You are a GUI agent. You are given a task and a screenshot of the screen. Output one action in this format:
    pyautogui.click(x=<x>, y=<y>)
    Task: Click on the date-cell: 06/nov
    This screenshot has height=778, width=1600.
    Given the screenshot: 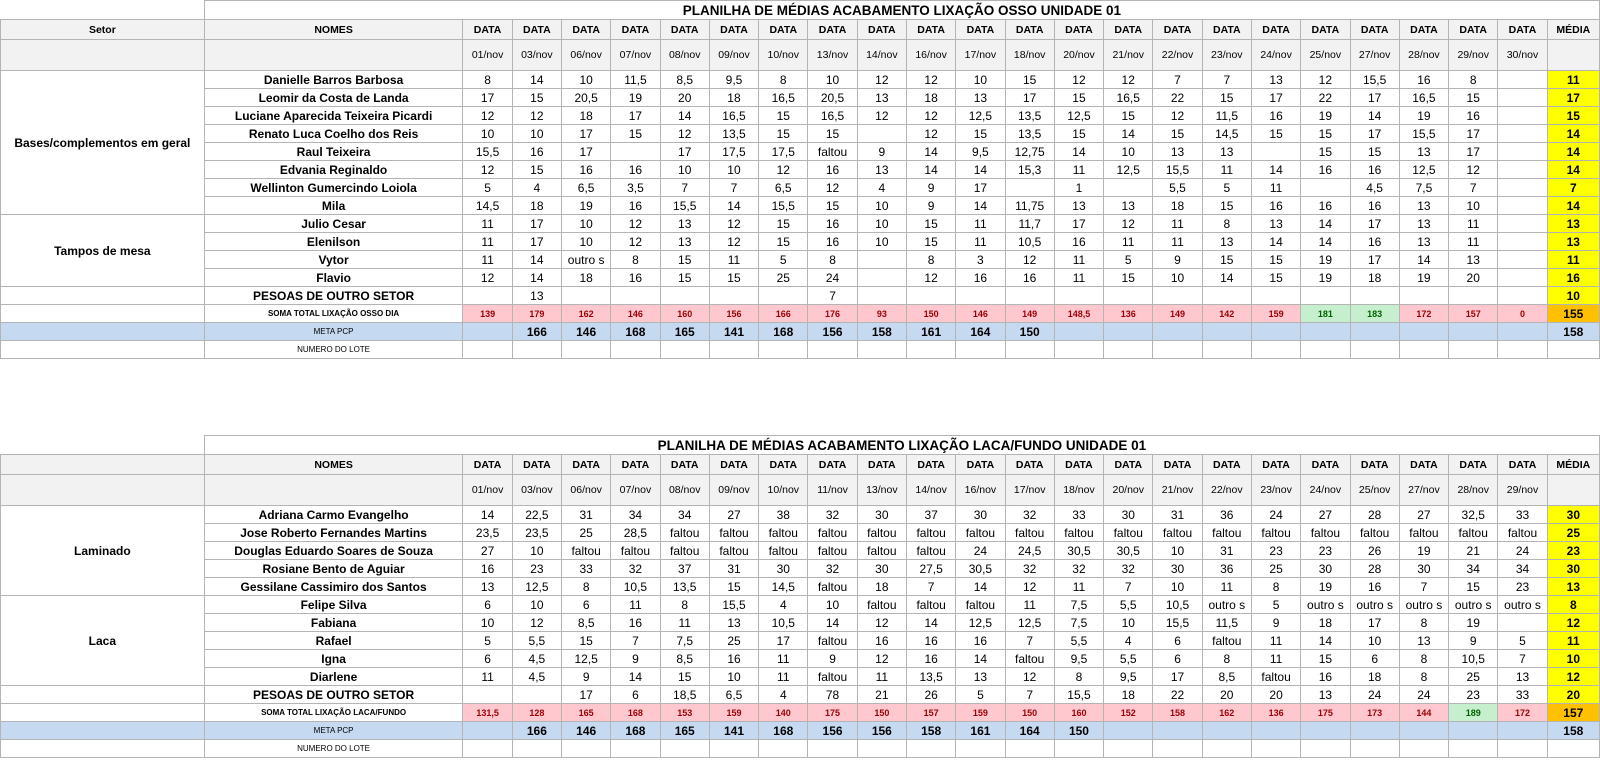 What is the action you would take?
    pyautogui.click(x=586, y=490)
    